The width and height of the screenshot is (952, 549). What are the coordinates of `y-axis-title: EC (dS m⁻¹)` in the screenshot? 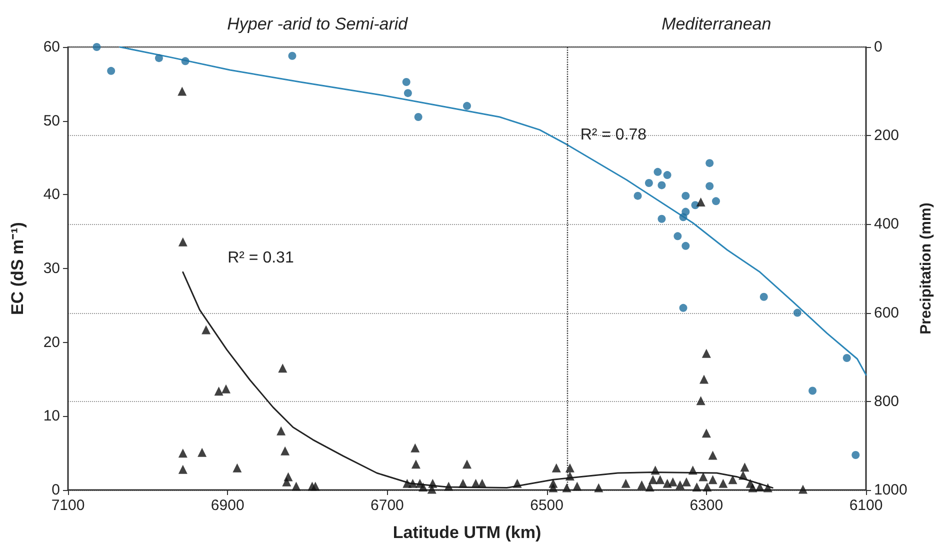 It's located at (17, 268).